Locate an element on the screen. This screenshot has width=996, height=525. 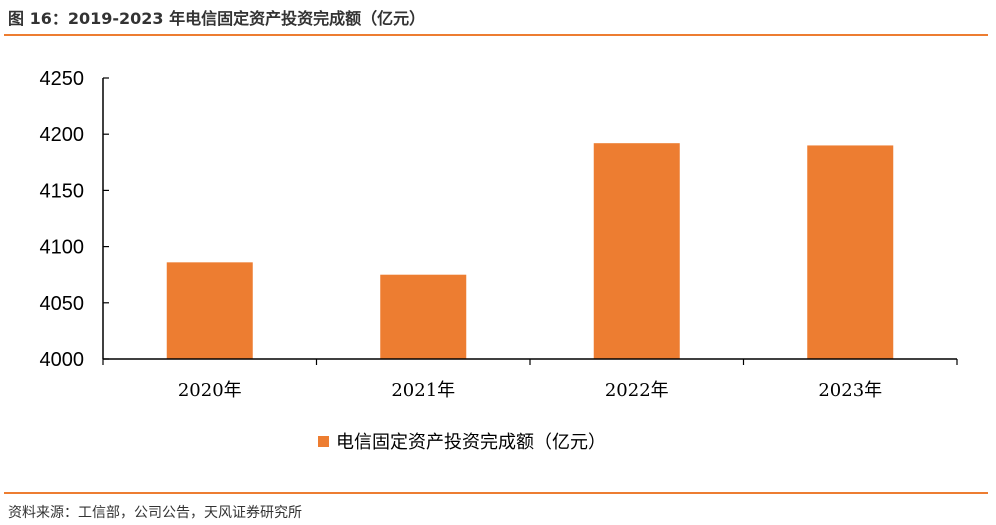
y-tick-label: 4250 is located at coordinates (62, 79).